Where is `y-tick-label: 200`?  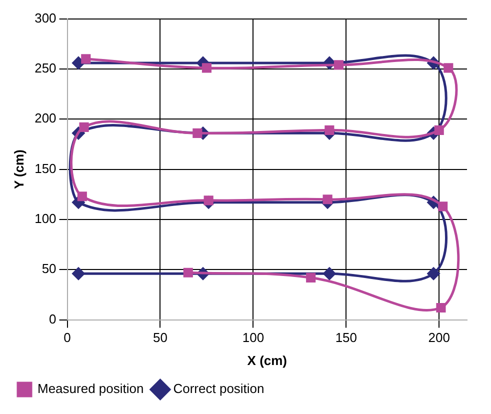
y-tick-label: 200 is located at coordinates (45, 118).